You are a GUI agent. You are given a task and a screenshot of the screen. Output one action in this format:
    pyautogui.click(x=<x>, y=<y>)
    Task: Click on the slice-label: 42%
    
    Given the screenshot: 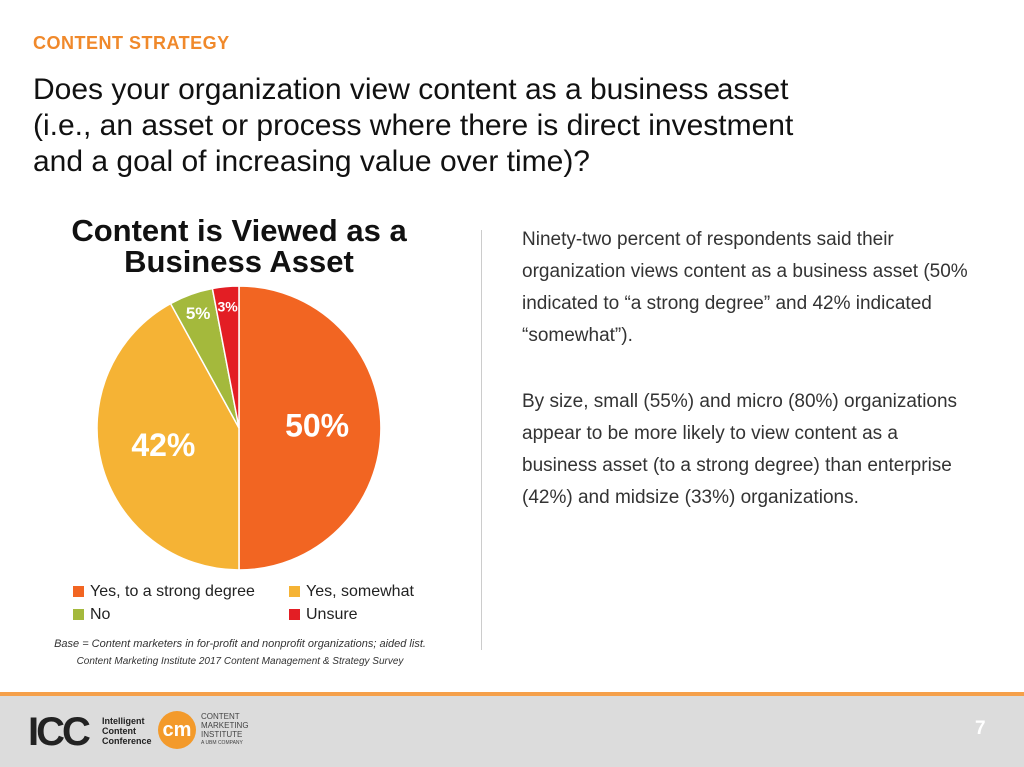 What is the action you would take?
    pyautogui.click(x=163, y=445)
    